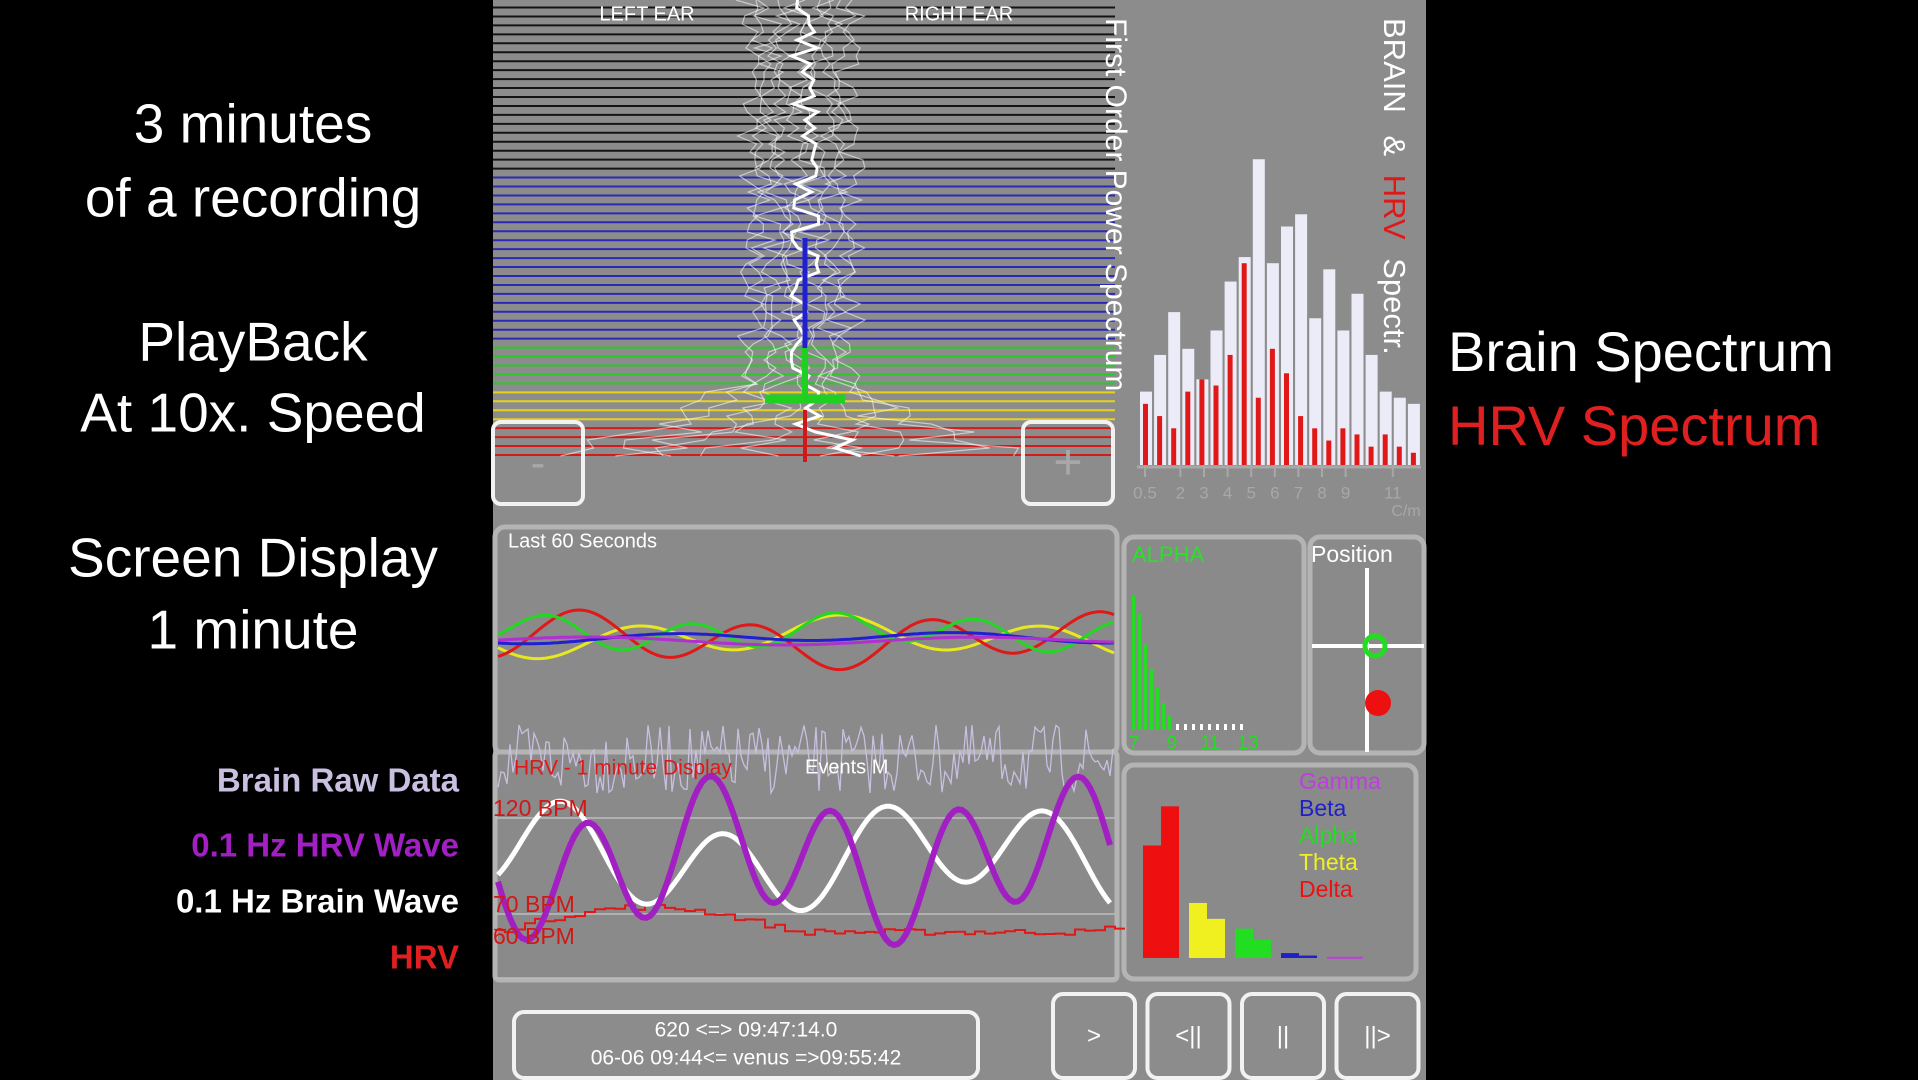 This screenshot has height=1080, width=1918. What do you see at coordinates (1328, 862) in the screenshot?
I see `band-legend: Theta` at bounding box center [1328, 862].